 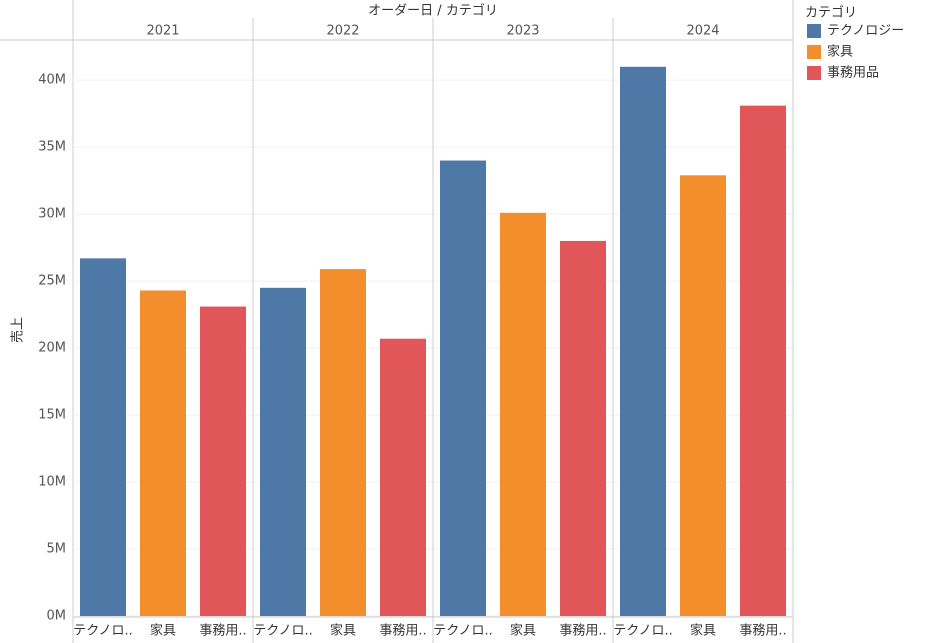 What do you see at coordinates (57, 549) in the screenshot?
I see `y-tick-label: 5M` at bounding box center [57, 549].